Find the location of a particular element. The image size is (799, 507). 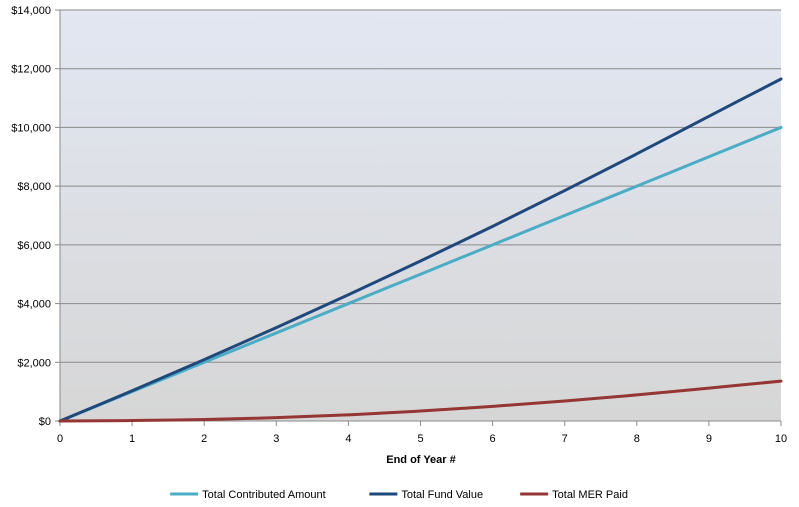

series-line-total-mer-paid is located at coordinates (420, 401).